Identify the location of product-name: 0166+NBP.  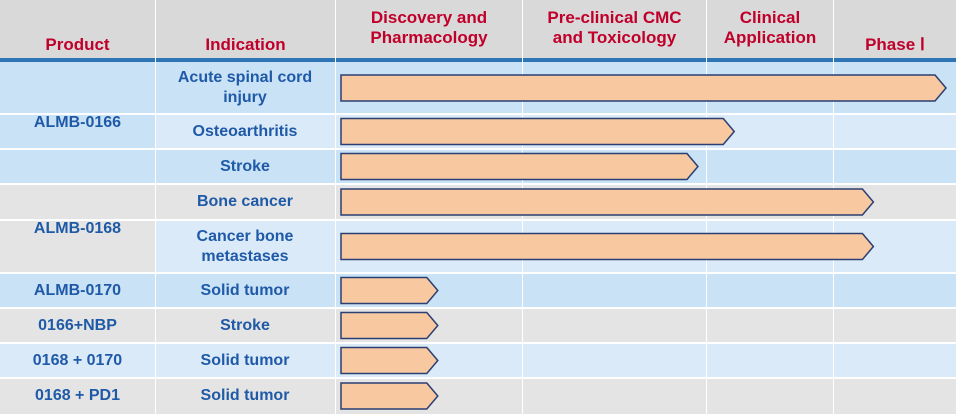
(77, 325).